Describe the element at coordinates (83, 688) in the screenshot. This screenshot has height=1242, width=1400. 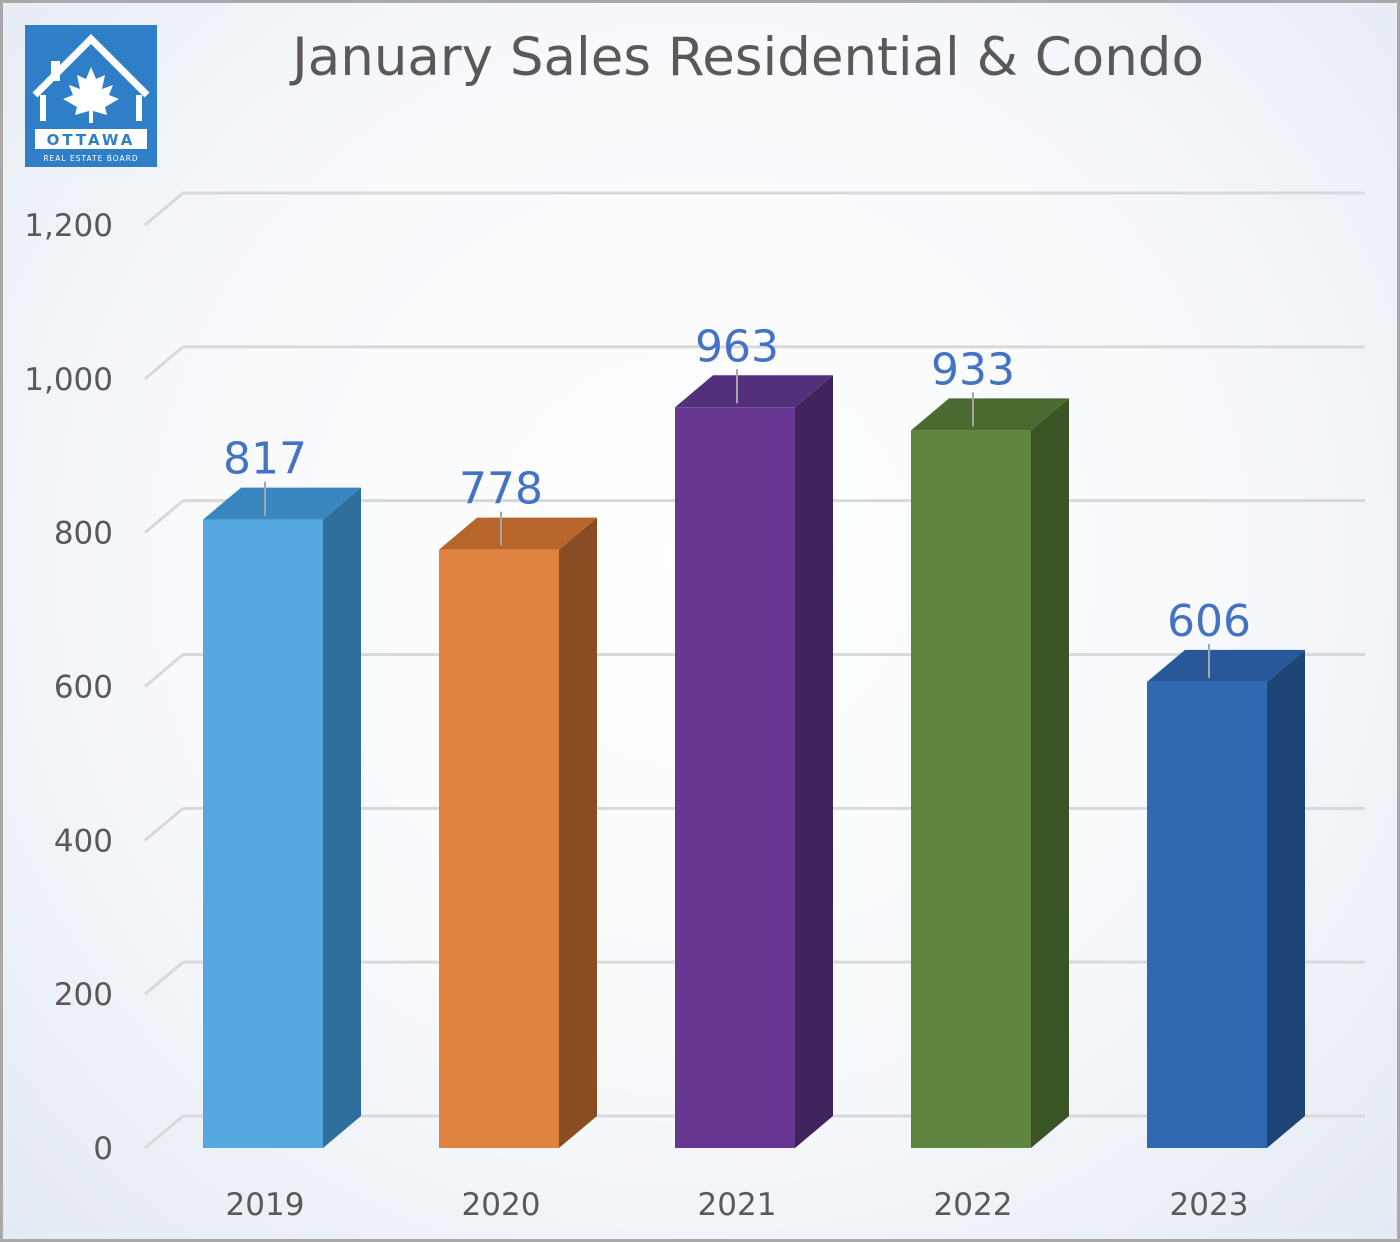
I see `y-tick-label: 600` at that location.